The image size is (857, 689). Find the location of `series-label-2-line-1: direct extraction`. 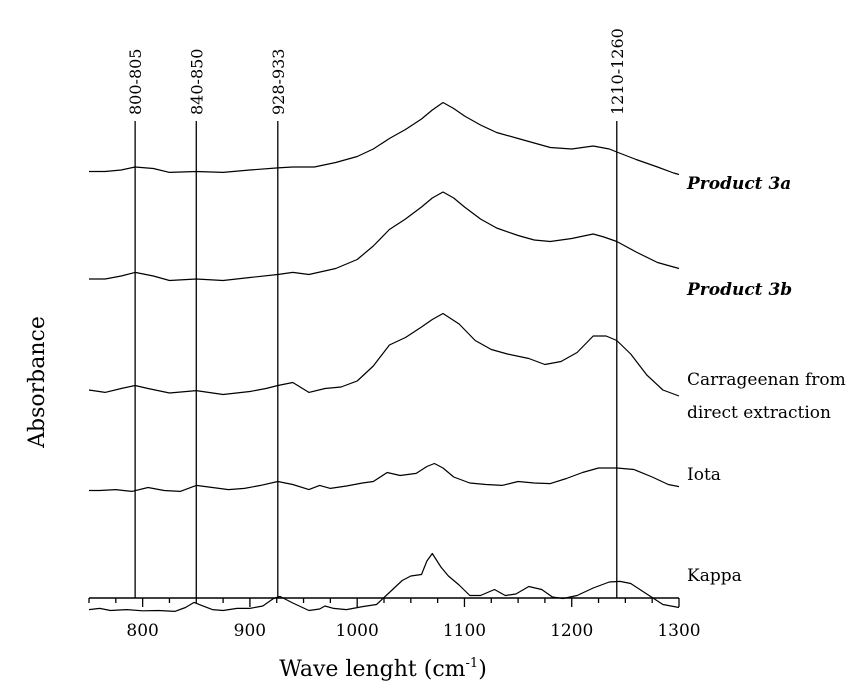

series-label-2-line-1: direct extraction is located at coordinates (759, 413).